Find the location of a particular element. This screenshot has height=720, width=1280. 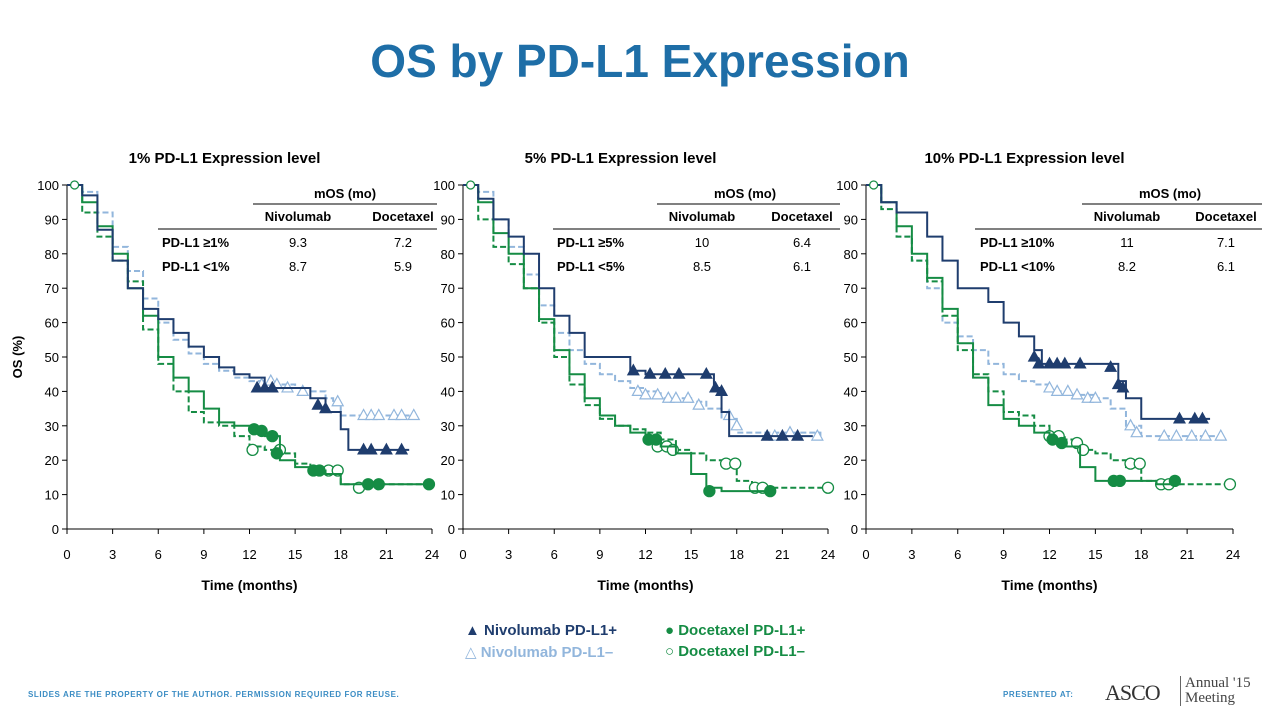

legend-docetaxel-neg: ○ Docetaxel PD-L1– is located at coordinates (735, 651).